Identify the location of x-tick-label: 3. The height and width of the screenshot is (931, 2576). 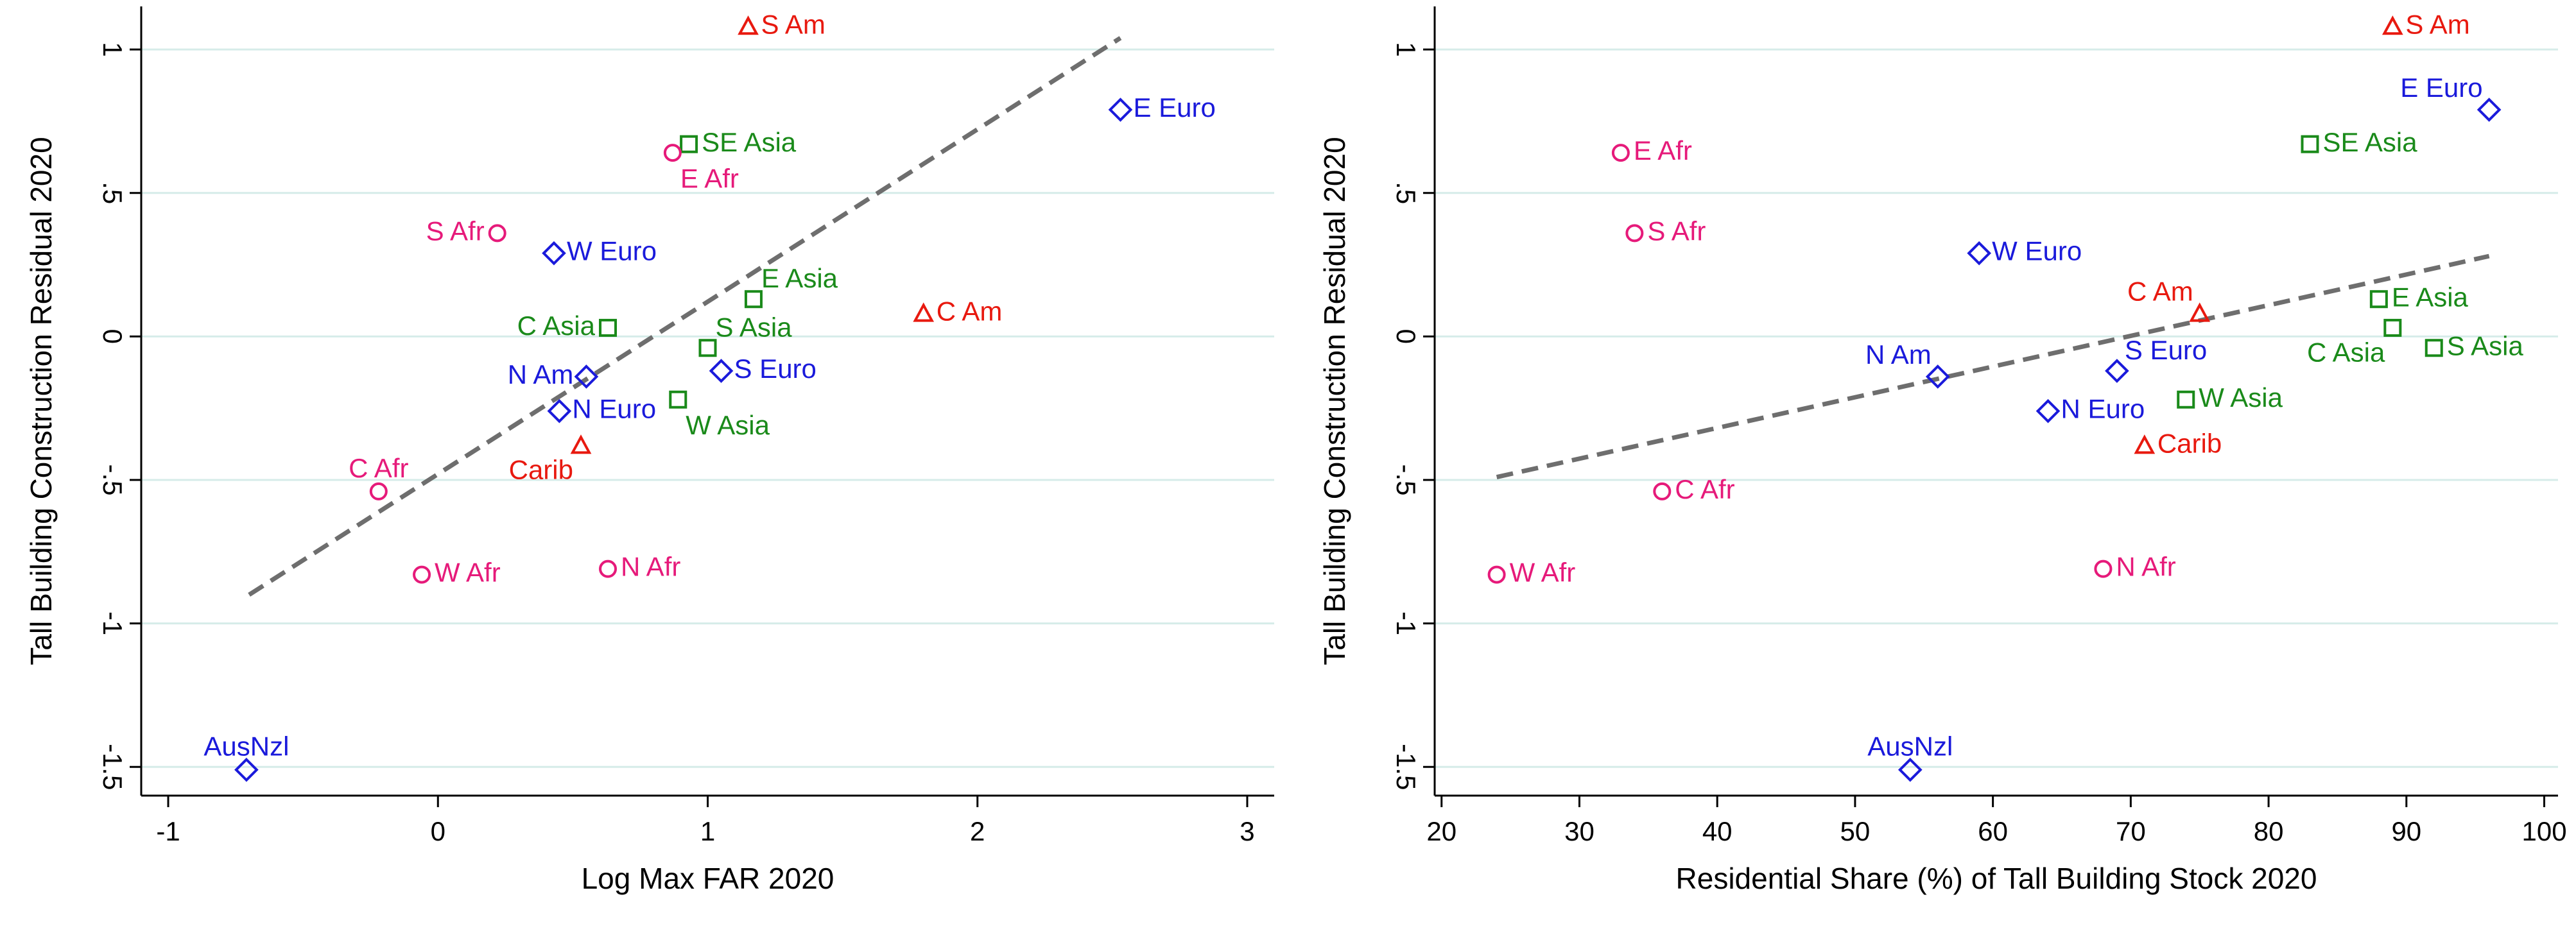
(1247, 831).